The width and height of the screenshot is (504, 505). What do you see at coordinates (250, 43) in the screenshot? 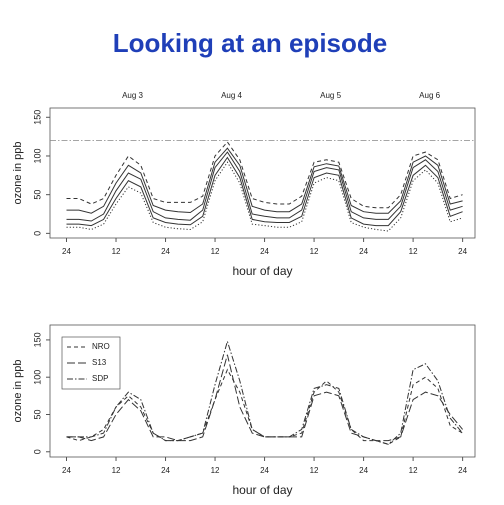
I see `slide-title: Looking at an episode` at bounding box center [250, 43].